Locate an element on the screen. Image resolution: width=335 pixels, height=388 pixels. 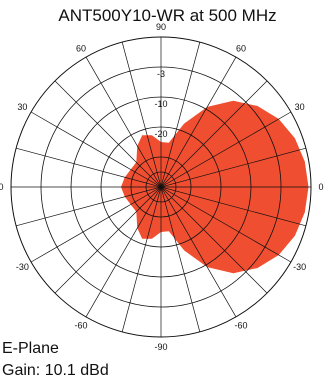
chart-title: ANT500Y10-WR at 500 MHz is located at coordinates (167, 15).